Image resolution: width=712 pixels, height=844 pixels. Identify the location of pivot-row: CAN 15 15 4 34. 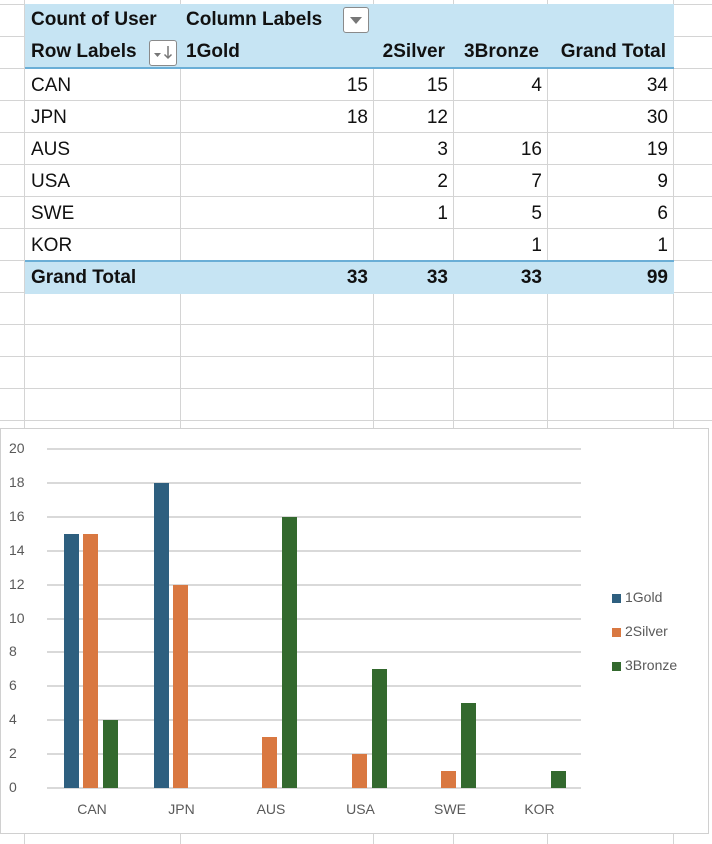
(349, 86).